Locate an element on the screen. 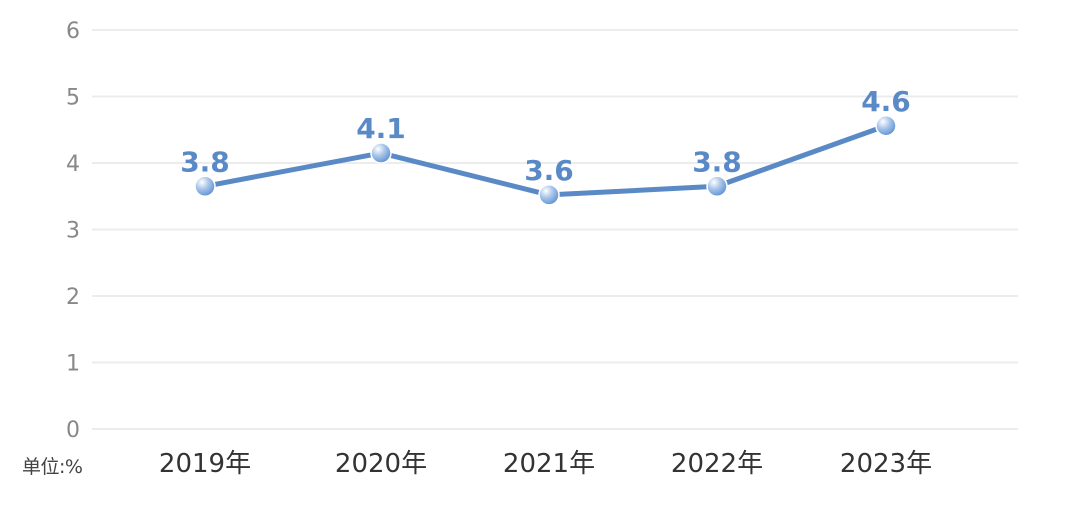  x-tick-label: 2020年 is located at coordinates (381, 464).